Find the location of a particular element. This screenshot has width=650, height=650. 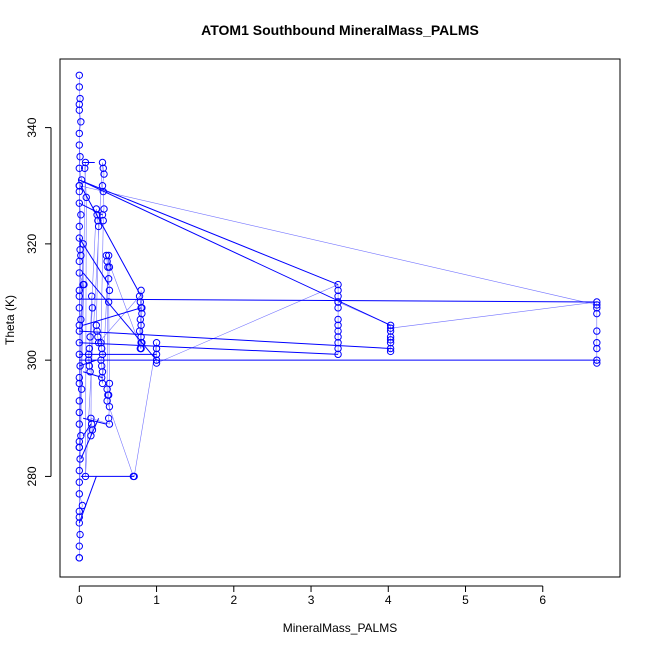

x-tick-label: 4 is located at coordinates (388, 600).